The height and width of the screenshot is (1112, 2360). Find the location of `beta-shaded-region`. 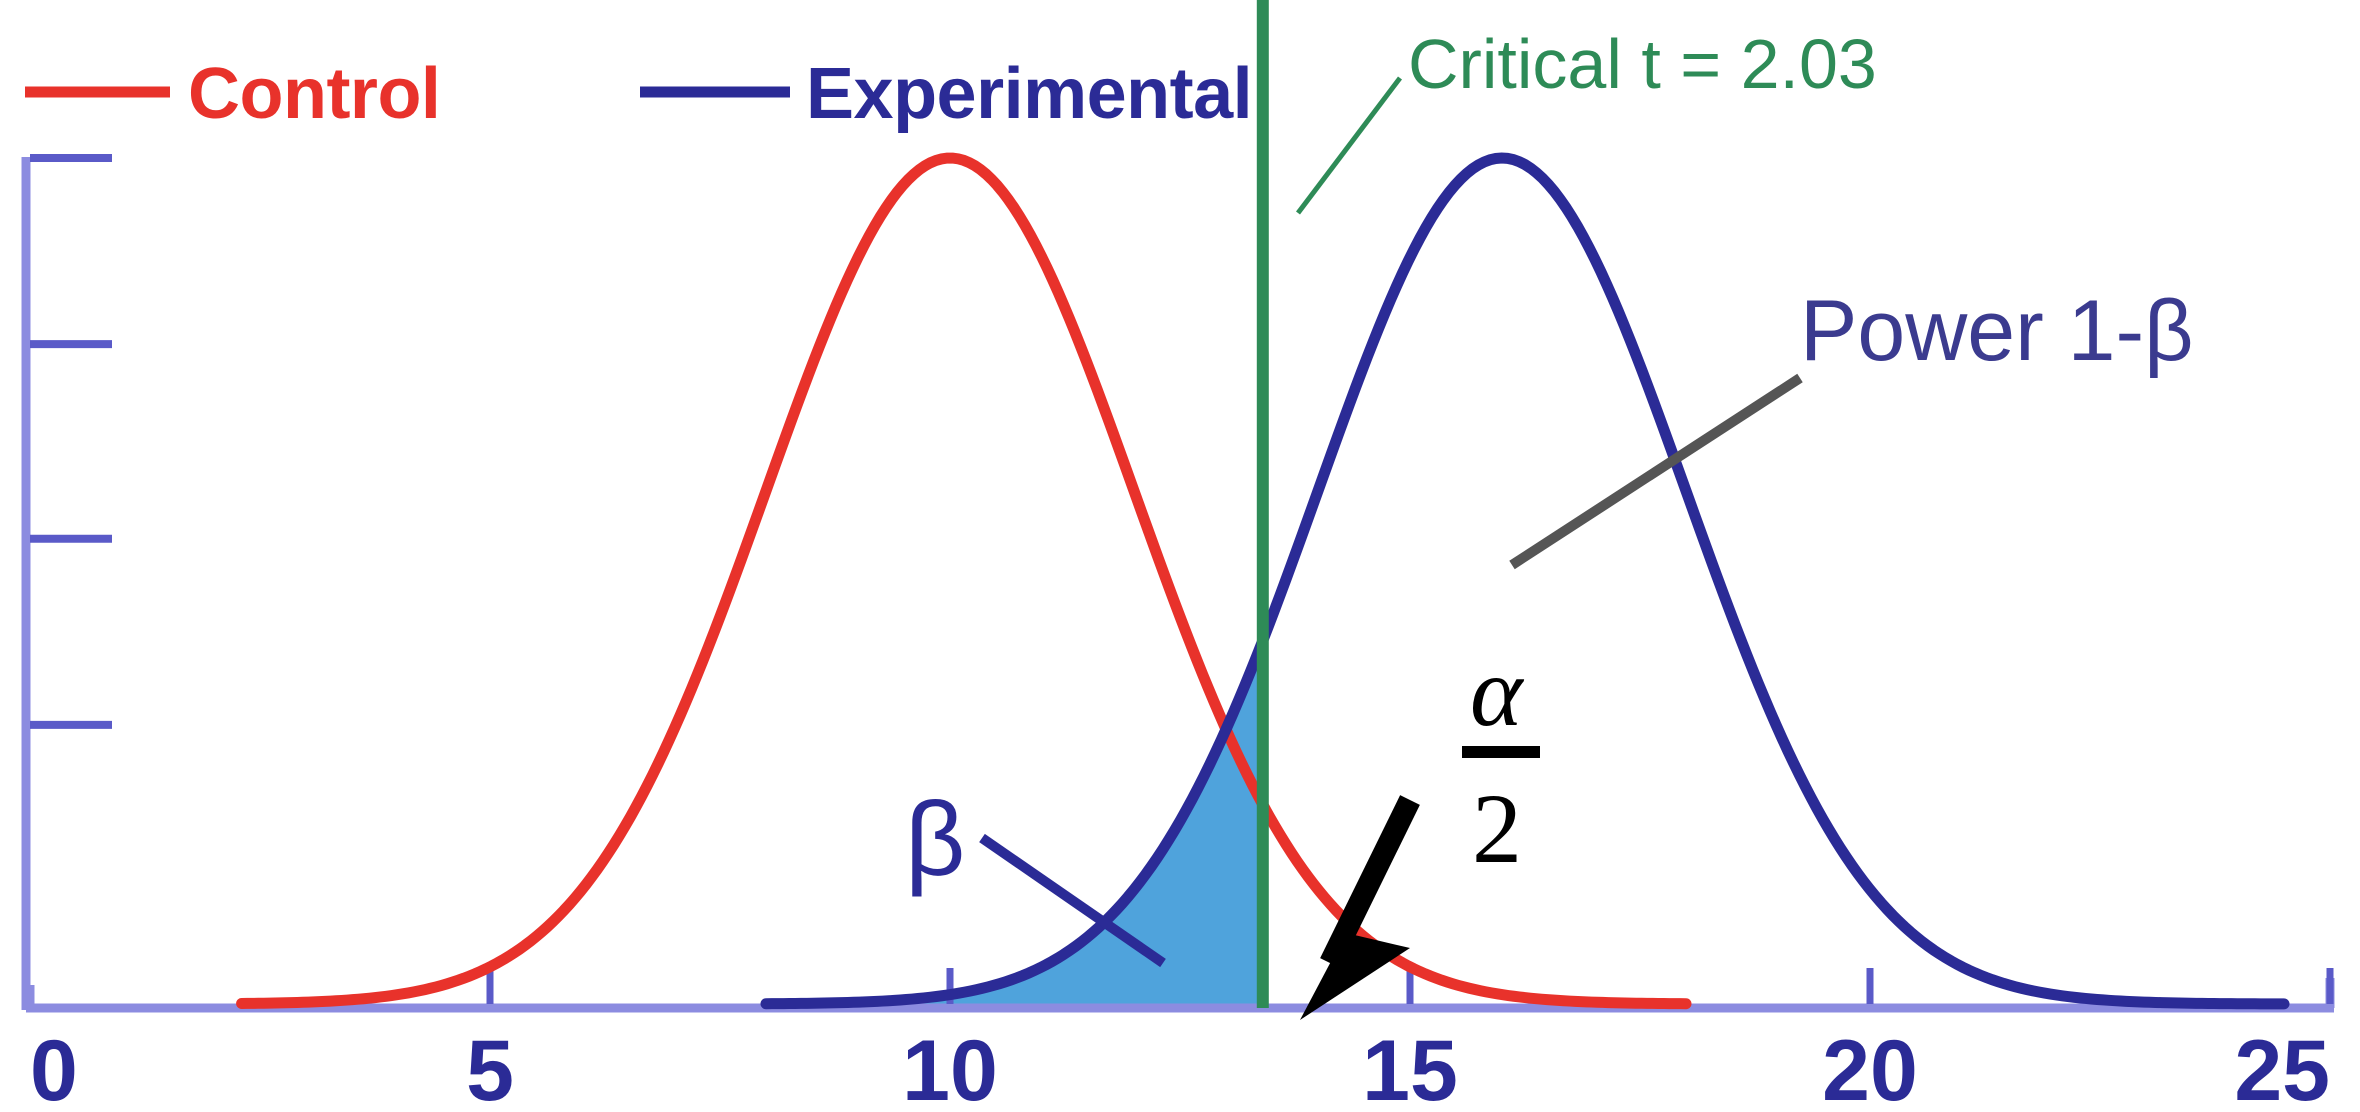

beta-shaded-region is located at coordinates (1014, 822).